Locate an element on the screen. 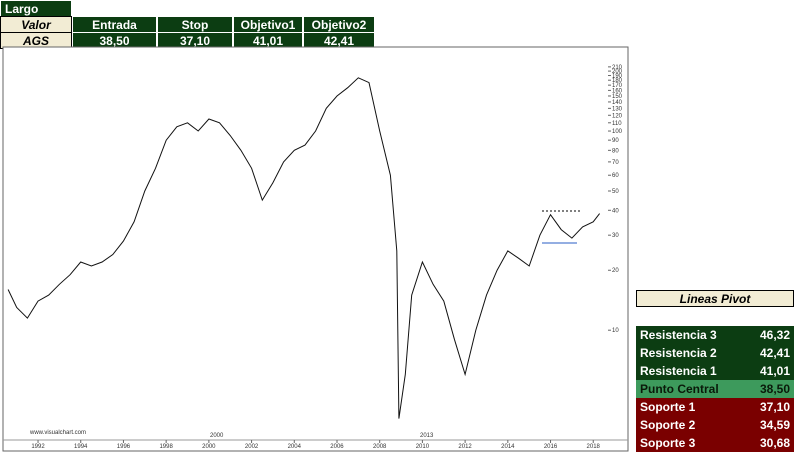  y-tick-label: 160 is located at coordinates (617, 91).